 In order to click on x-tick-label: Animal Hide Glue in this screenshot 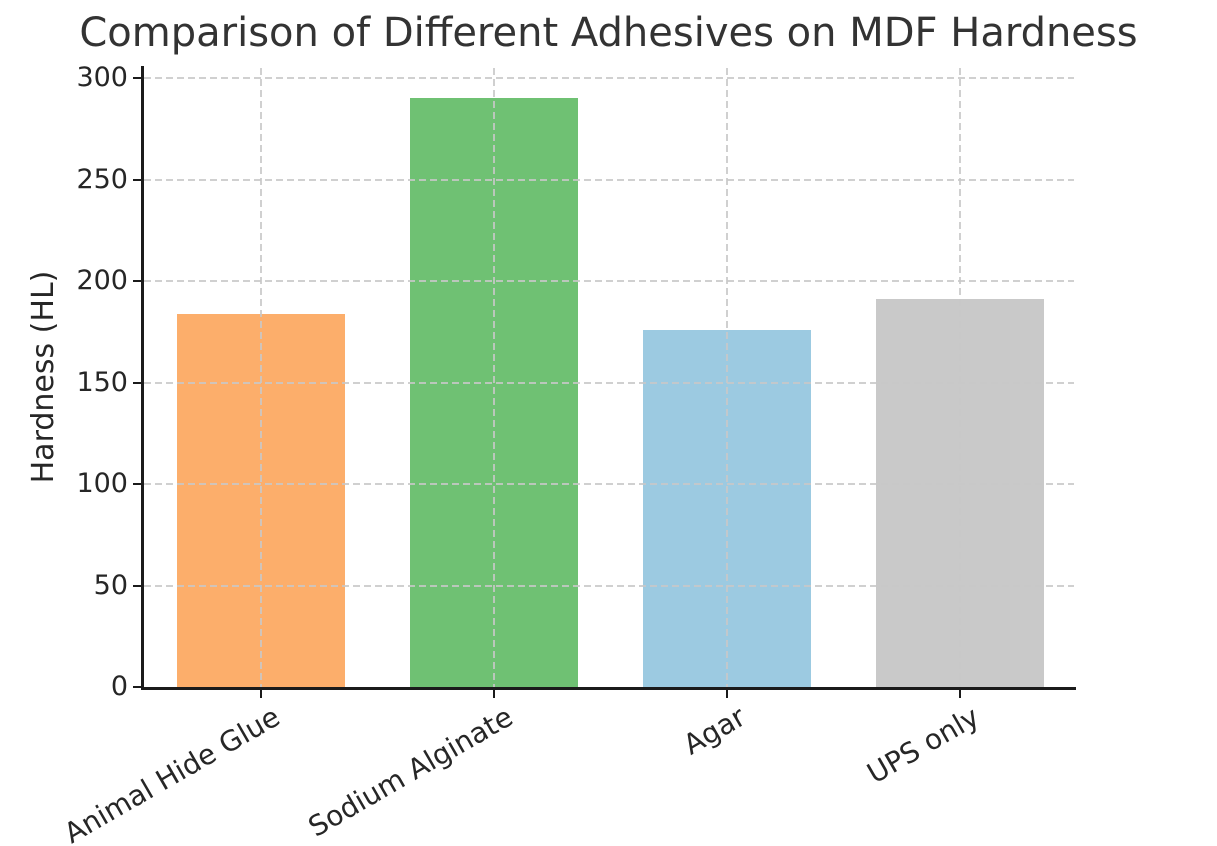, I will do `click(172, 773)`.